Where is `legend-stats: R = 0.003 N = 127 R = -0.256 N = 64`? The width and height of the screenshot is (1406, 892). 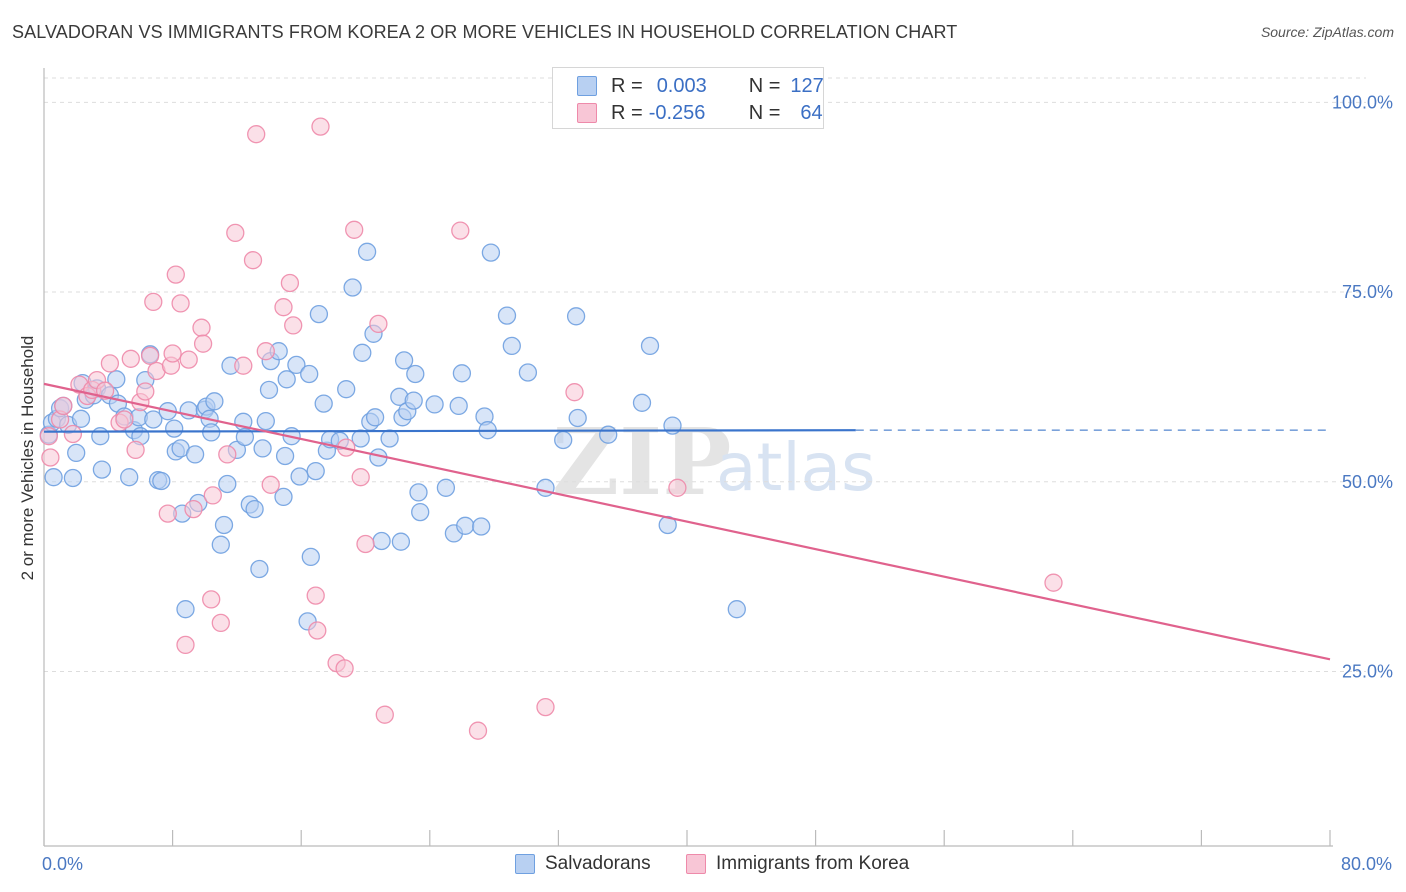 legend-stats: R = 0.003 N = 127 R = -0.256 N = 64 is located at coordinates (688, 98).